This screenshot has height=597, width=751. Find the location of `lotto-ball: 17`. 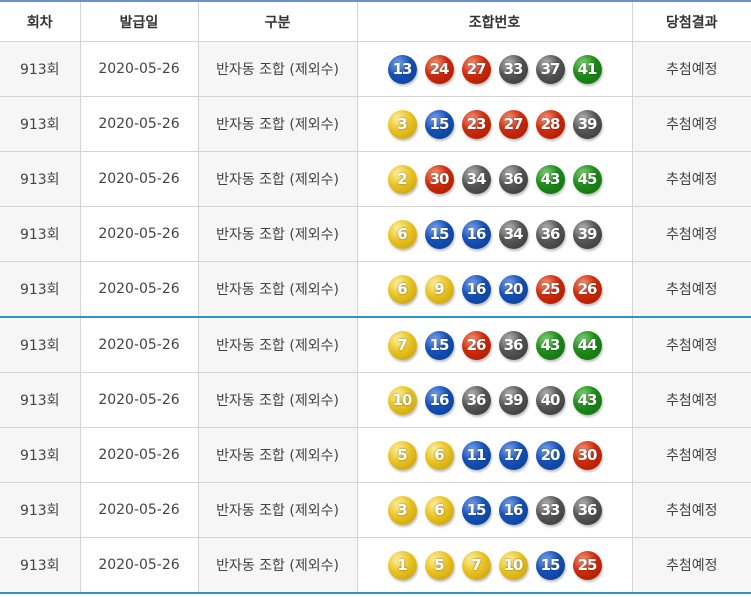

lotto-ball: 17 is located at coordinates (513, 455).